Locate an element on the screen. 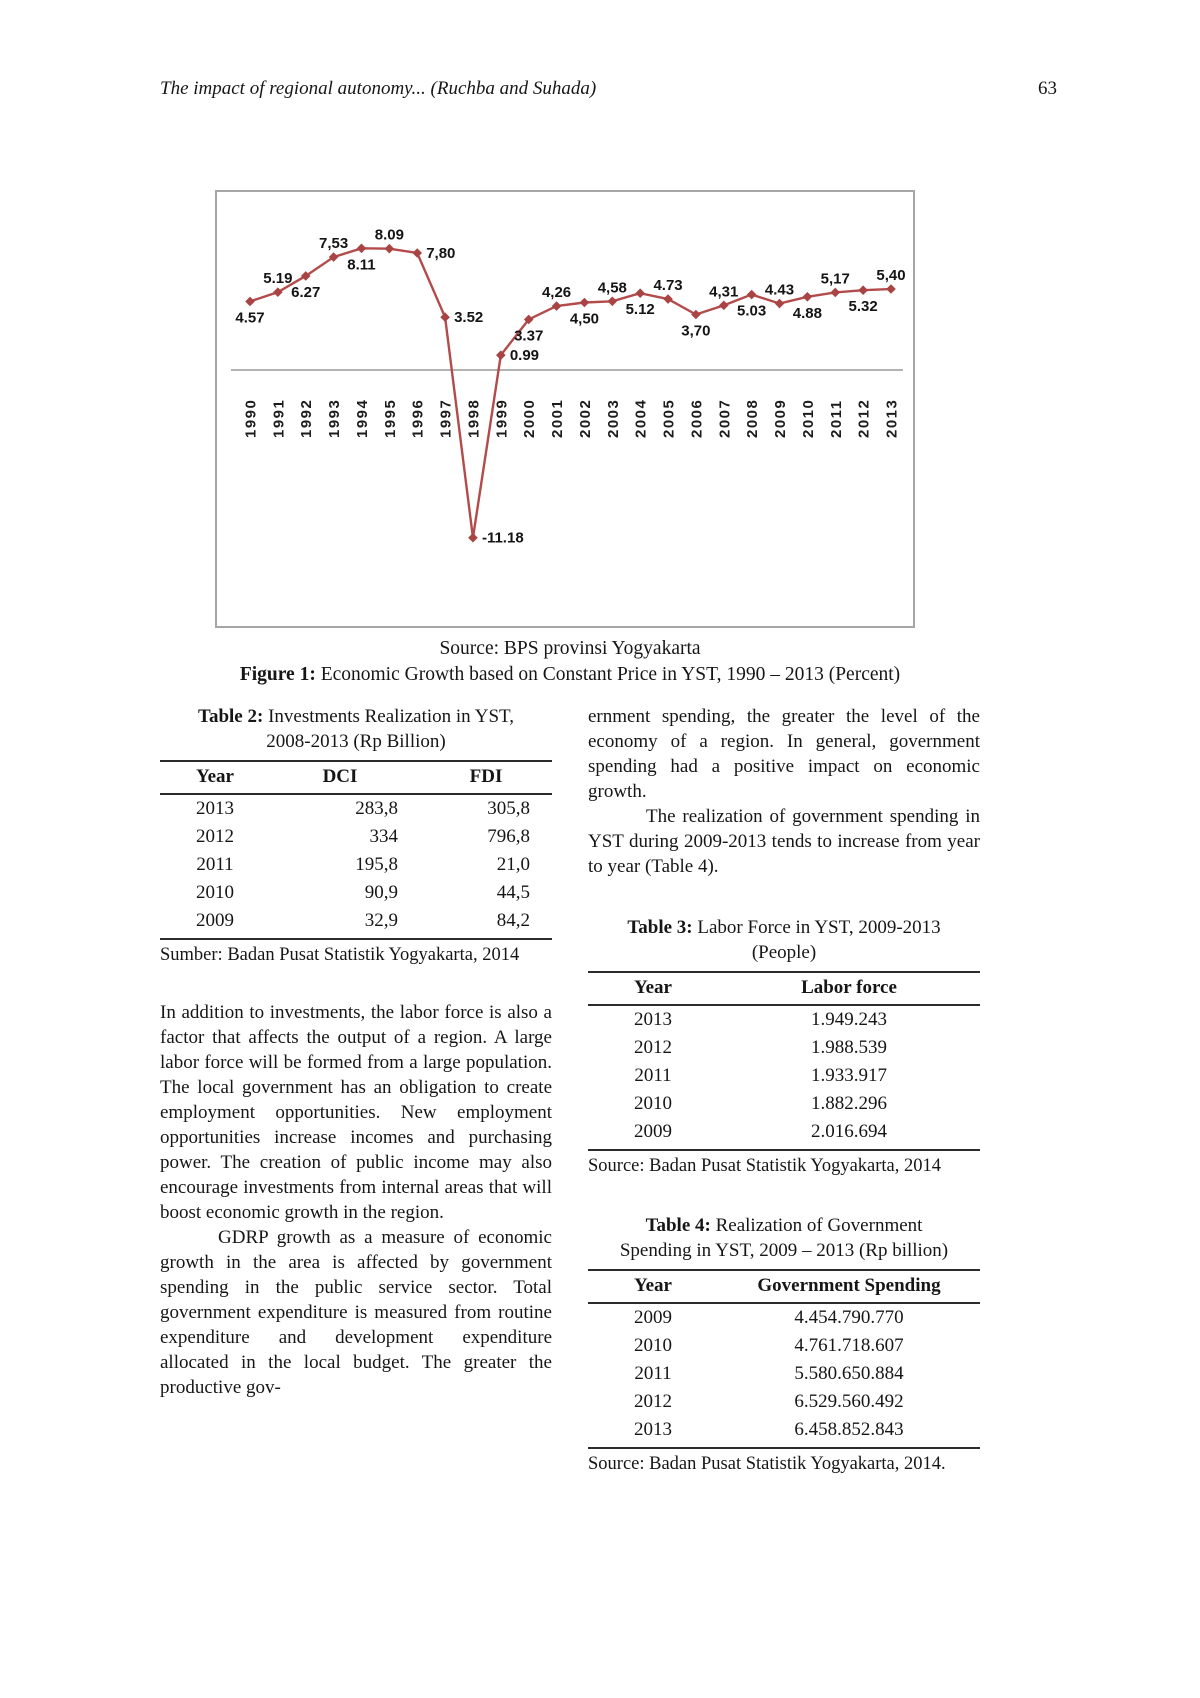 Image resolution: width=1200 pixels, height=1698 pixels. table-cell-dci: 32,9 is located at coordinates (345, 923).